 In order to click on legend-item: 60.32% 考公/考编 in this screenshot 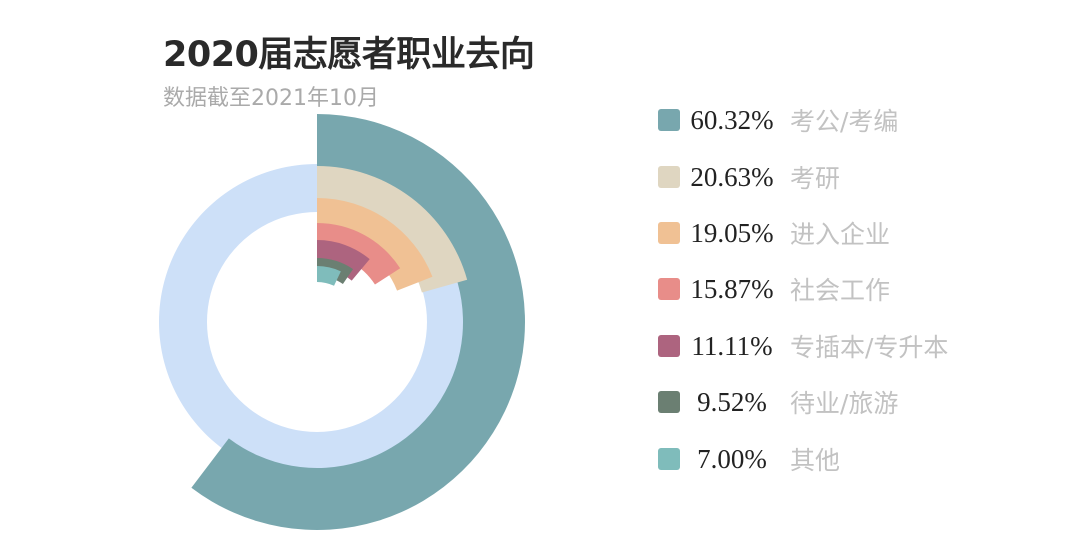, I will do `click(838, 120)`.